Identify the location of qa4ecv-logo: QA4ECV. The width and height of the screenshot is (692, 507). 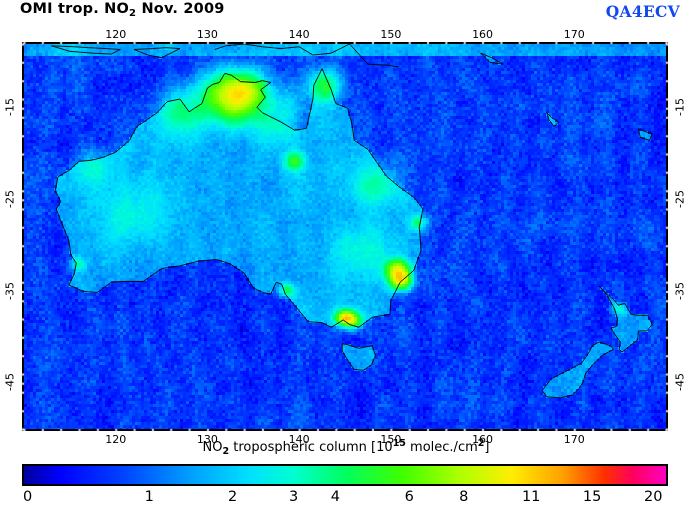
(642, 11).